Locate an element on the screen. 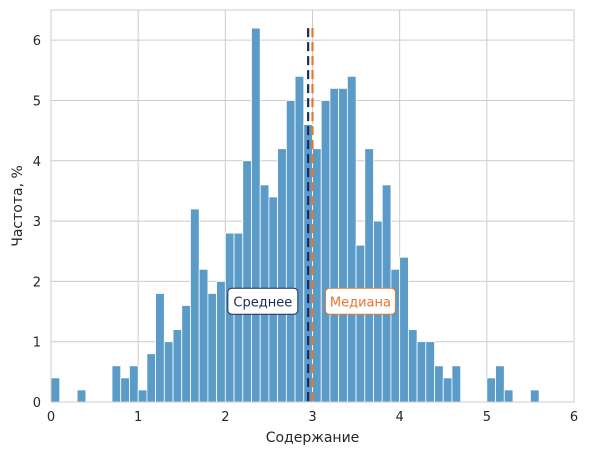 This screenshot has height=455, width=591. y-tick-label: 6 is located at coordinates (37, 41).